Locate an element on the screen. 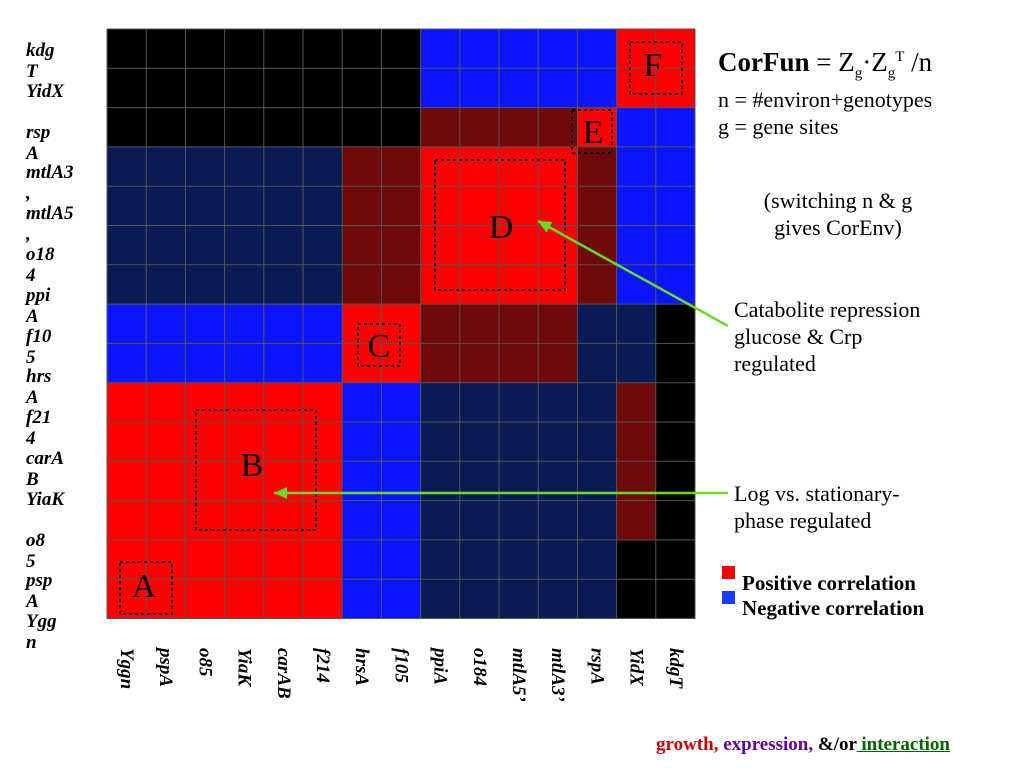 The image size is (1024, 768). column-label: o85 is located at coordinates (205, 662).